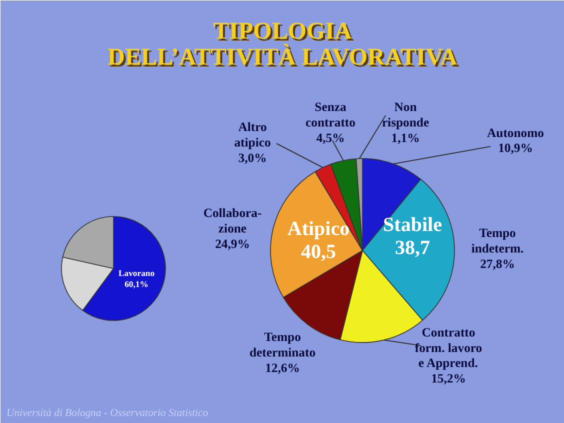 Image resolution: width=564 pixels, height=423 pixels. What do you see at coordinates (515, 148) in the screenshot?
I see `data-label: 10,9%` at bounding box center [515, 148].